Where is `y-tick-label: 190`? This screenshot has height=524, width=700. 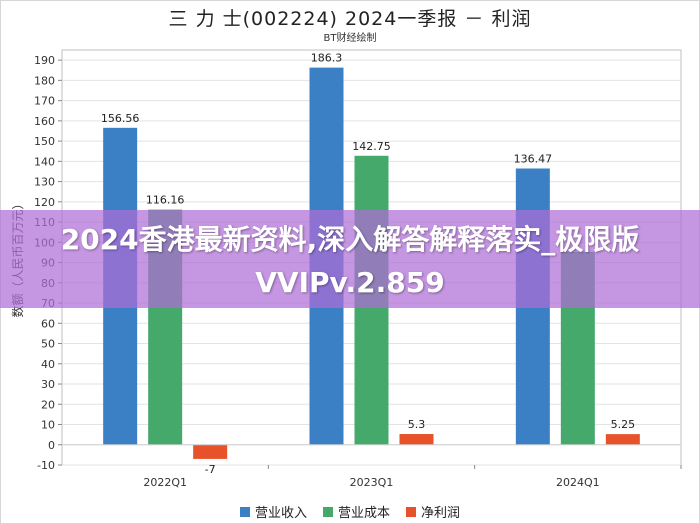 y-tick-label: 190 is located at coordinates (44, 60).